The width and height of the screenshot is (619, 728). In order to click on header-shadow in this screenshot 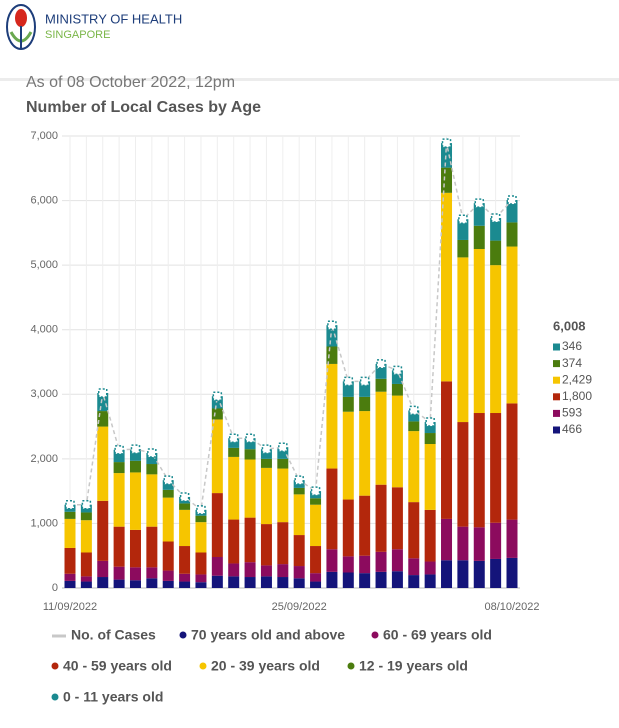, I will do `click(309, 79)`.